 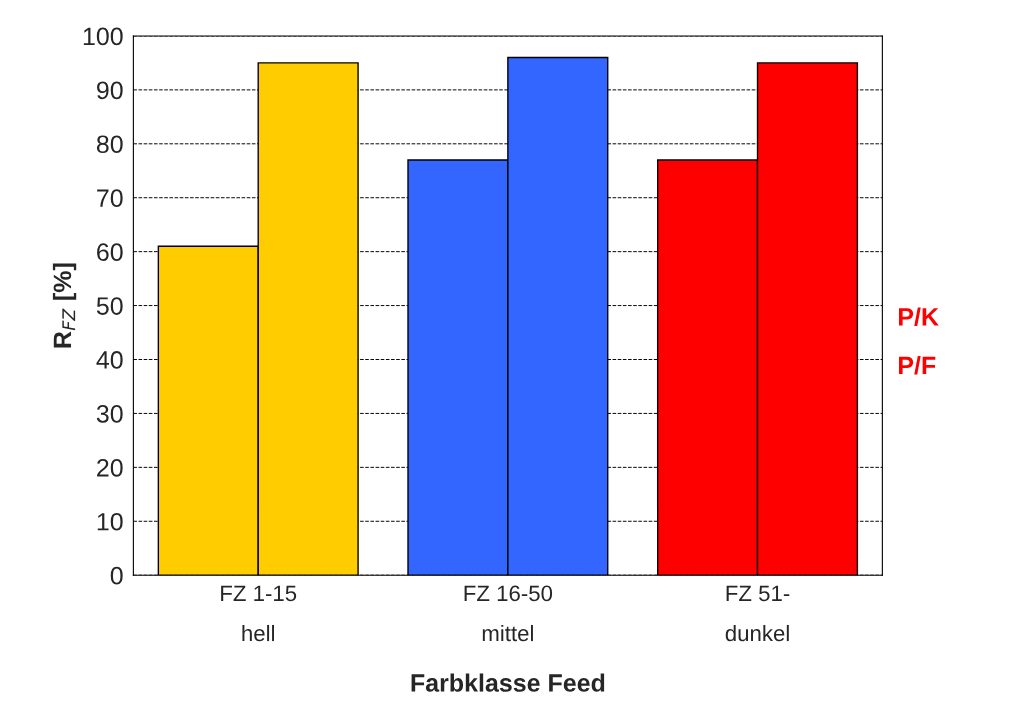 What do you see at coordinates (110, 252) in the screenshot?
I see `y-tick-label: 60` at bounding box center [110, 252].